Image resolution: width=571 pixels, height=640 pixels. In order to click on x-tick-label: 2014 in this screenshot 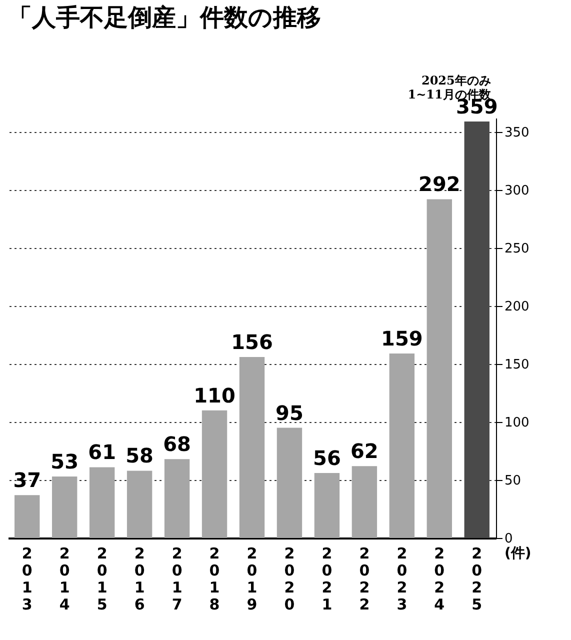, I will do `click(64, 579)`.